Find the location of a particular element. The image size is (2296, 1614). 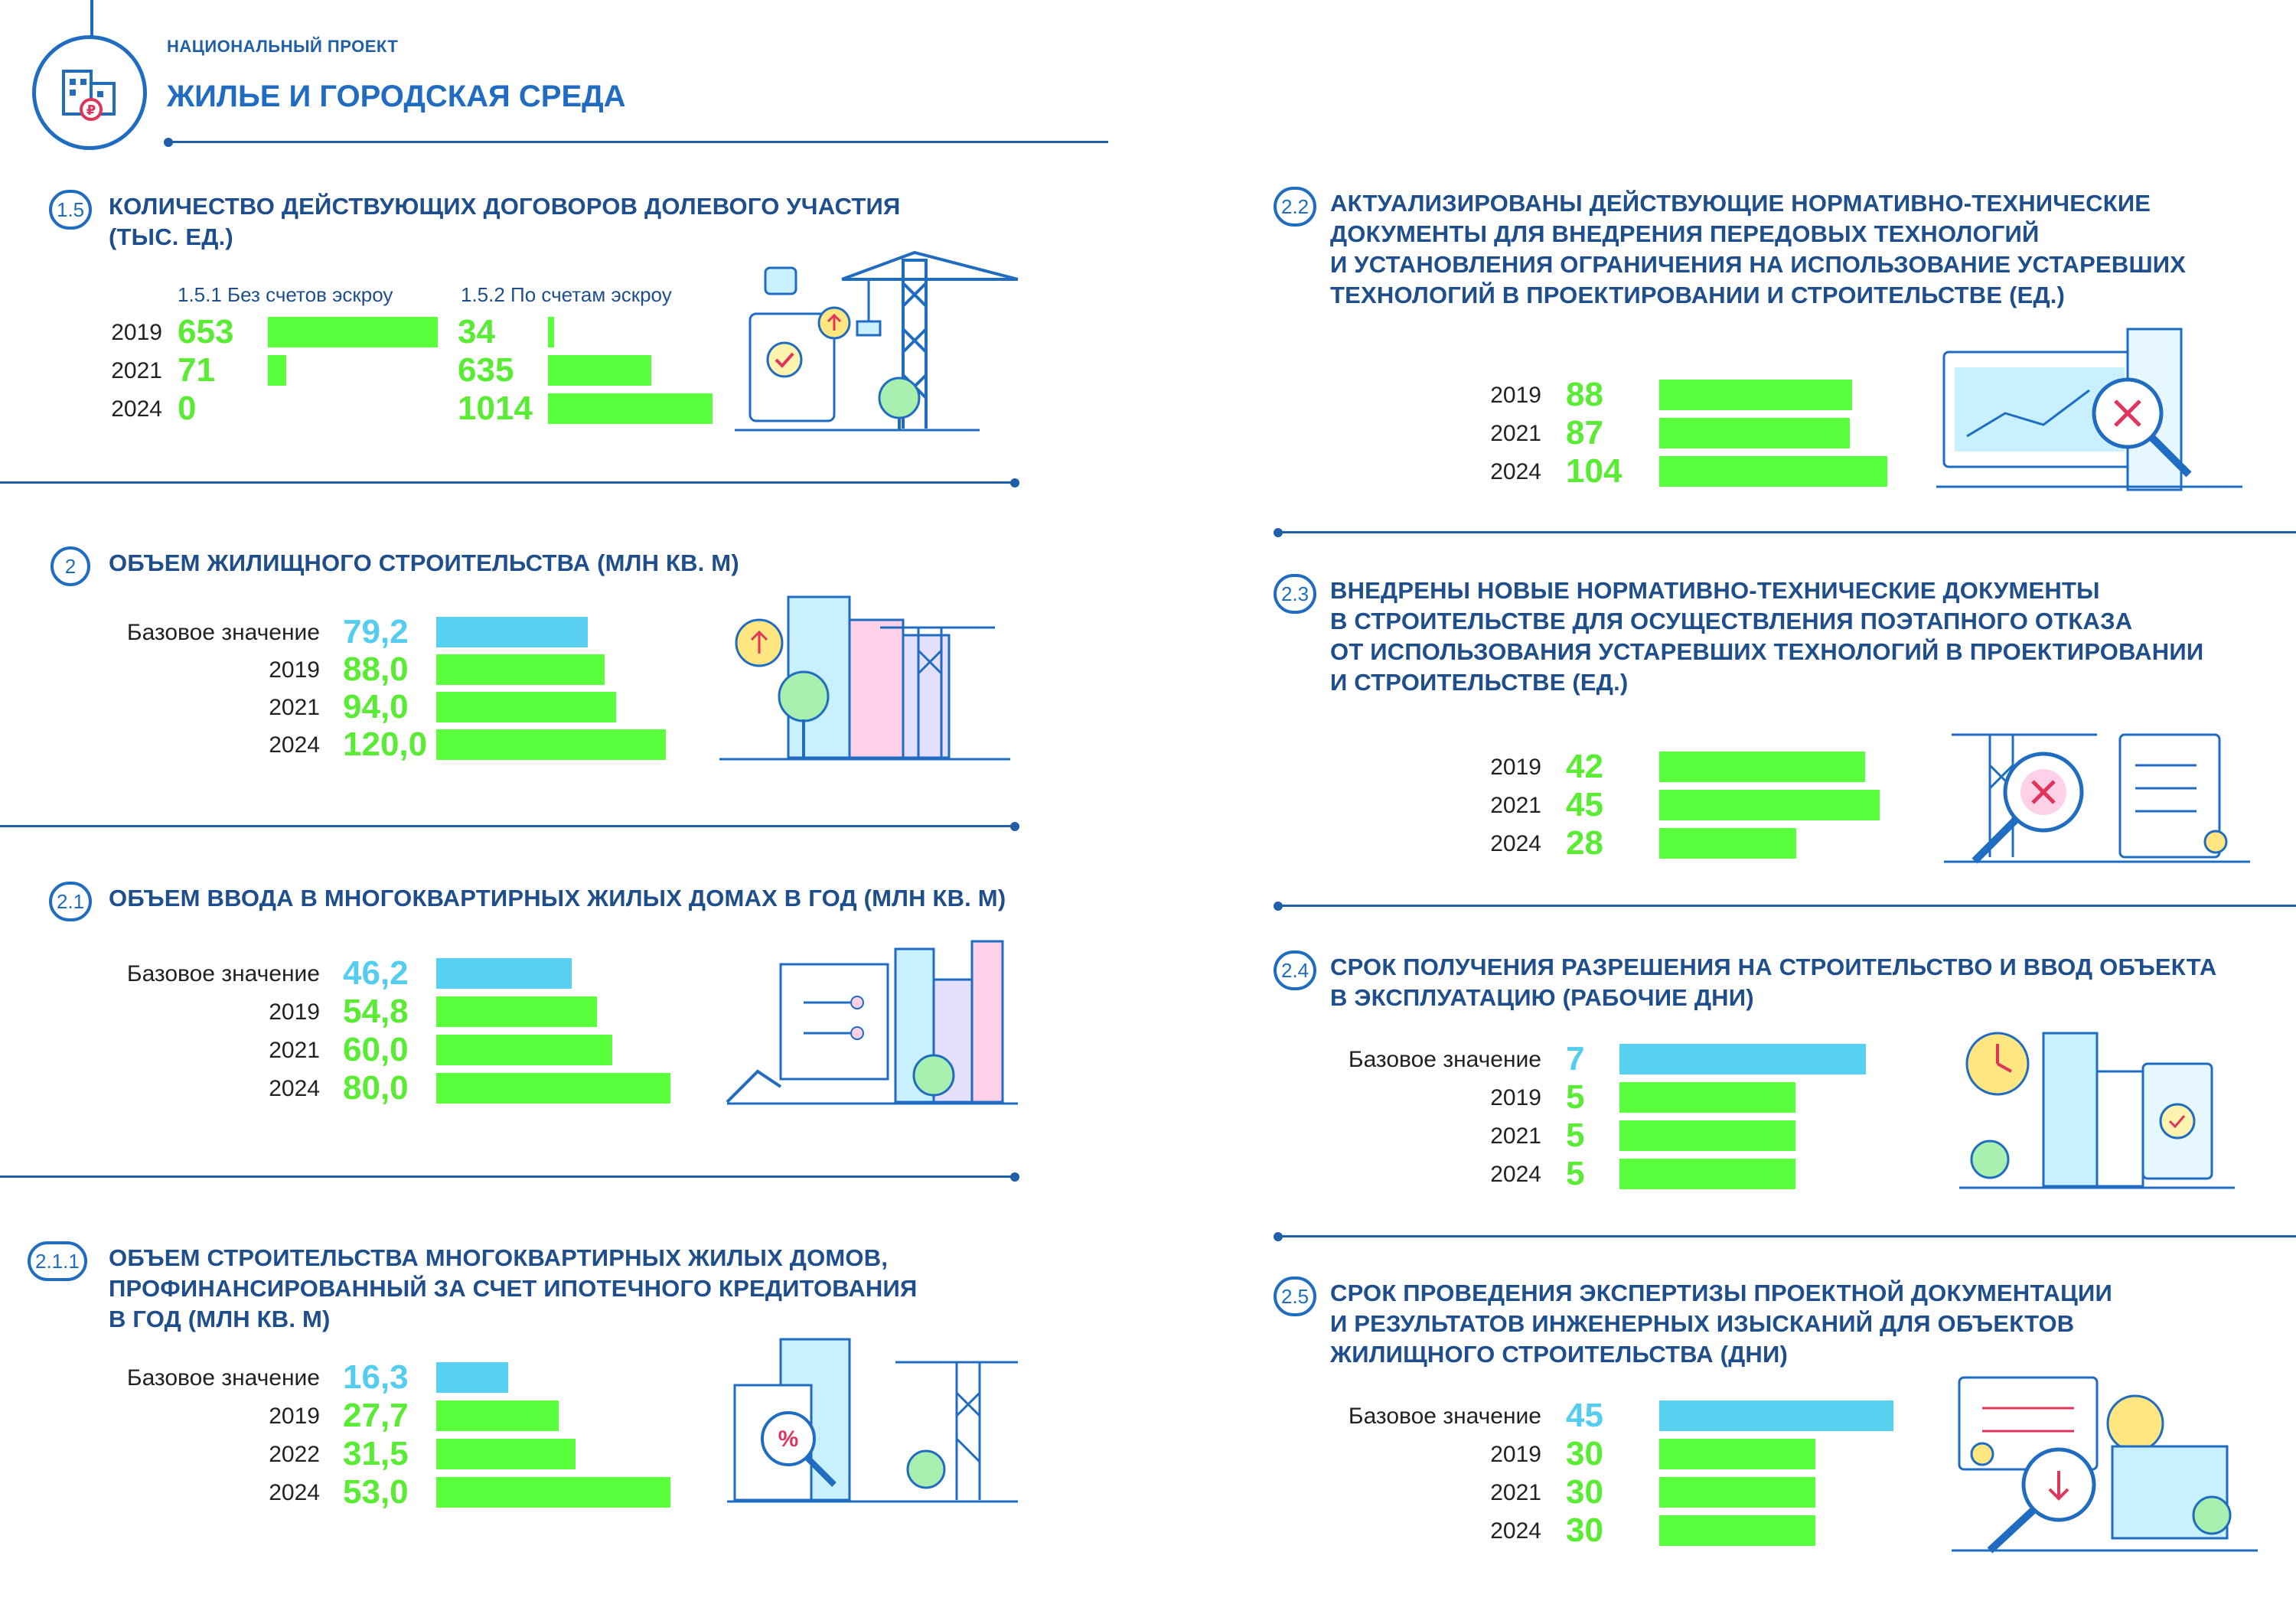

value-label: 45 is located at coordinates (1584, 1415).